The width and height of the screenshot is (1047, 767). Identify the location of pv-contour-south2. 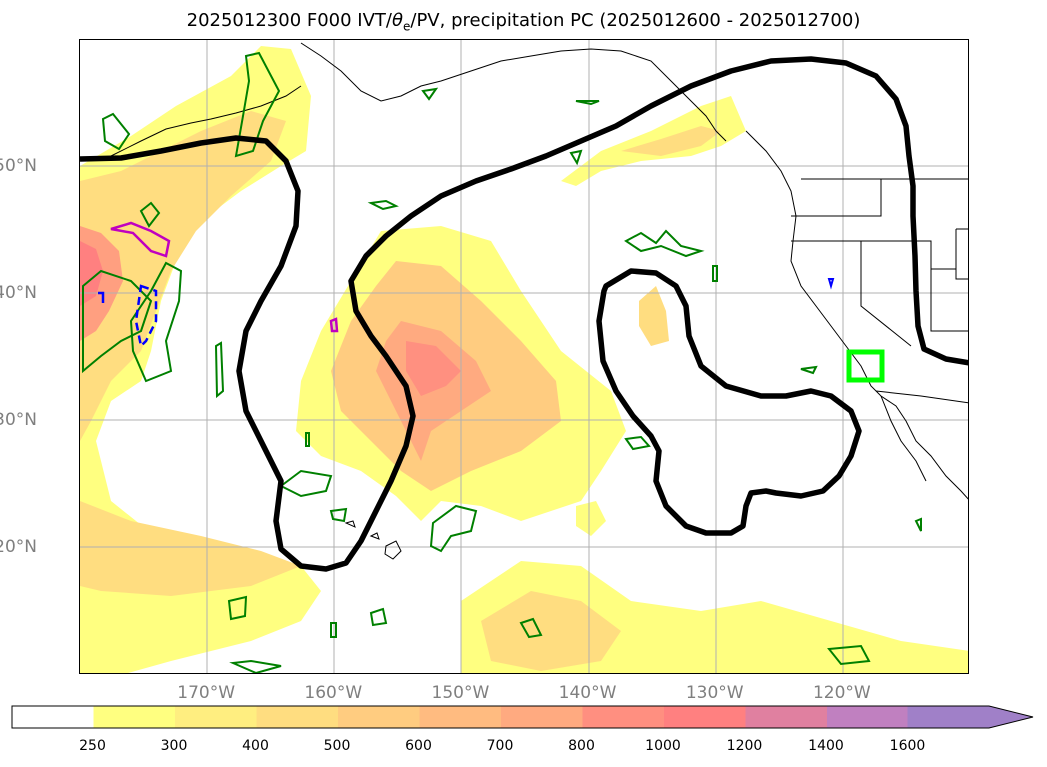
(237, 608).